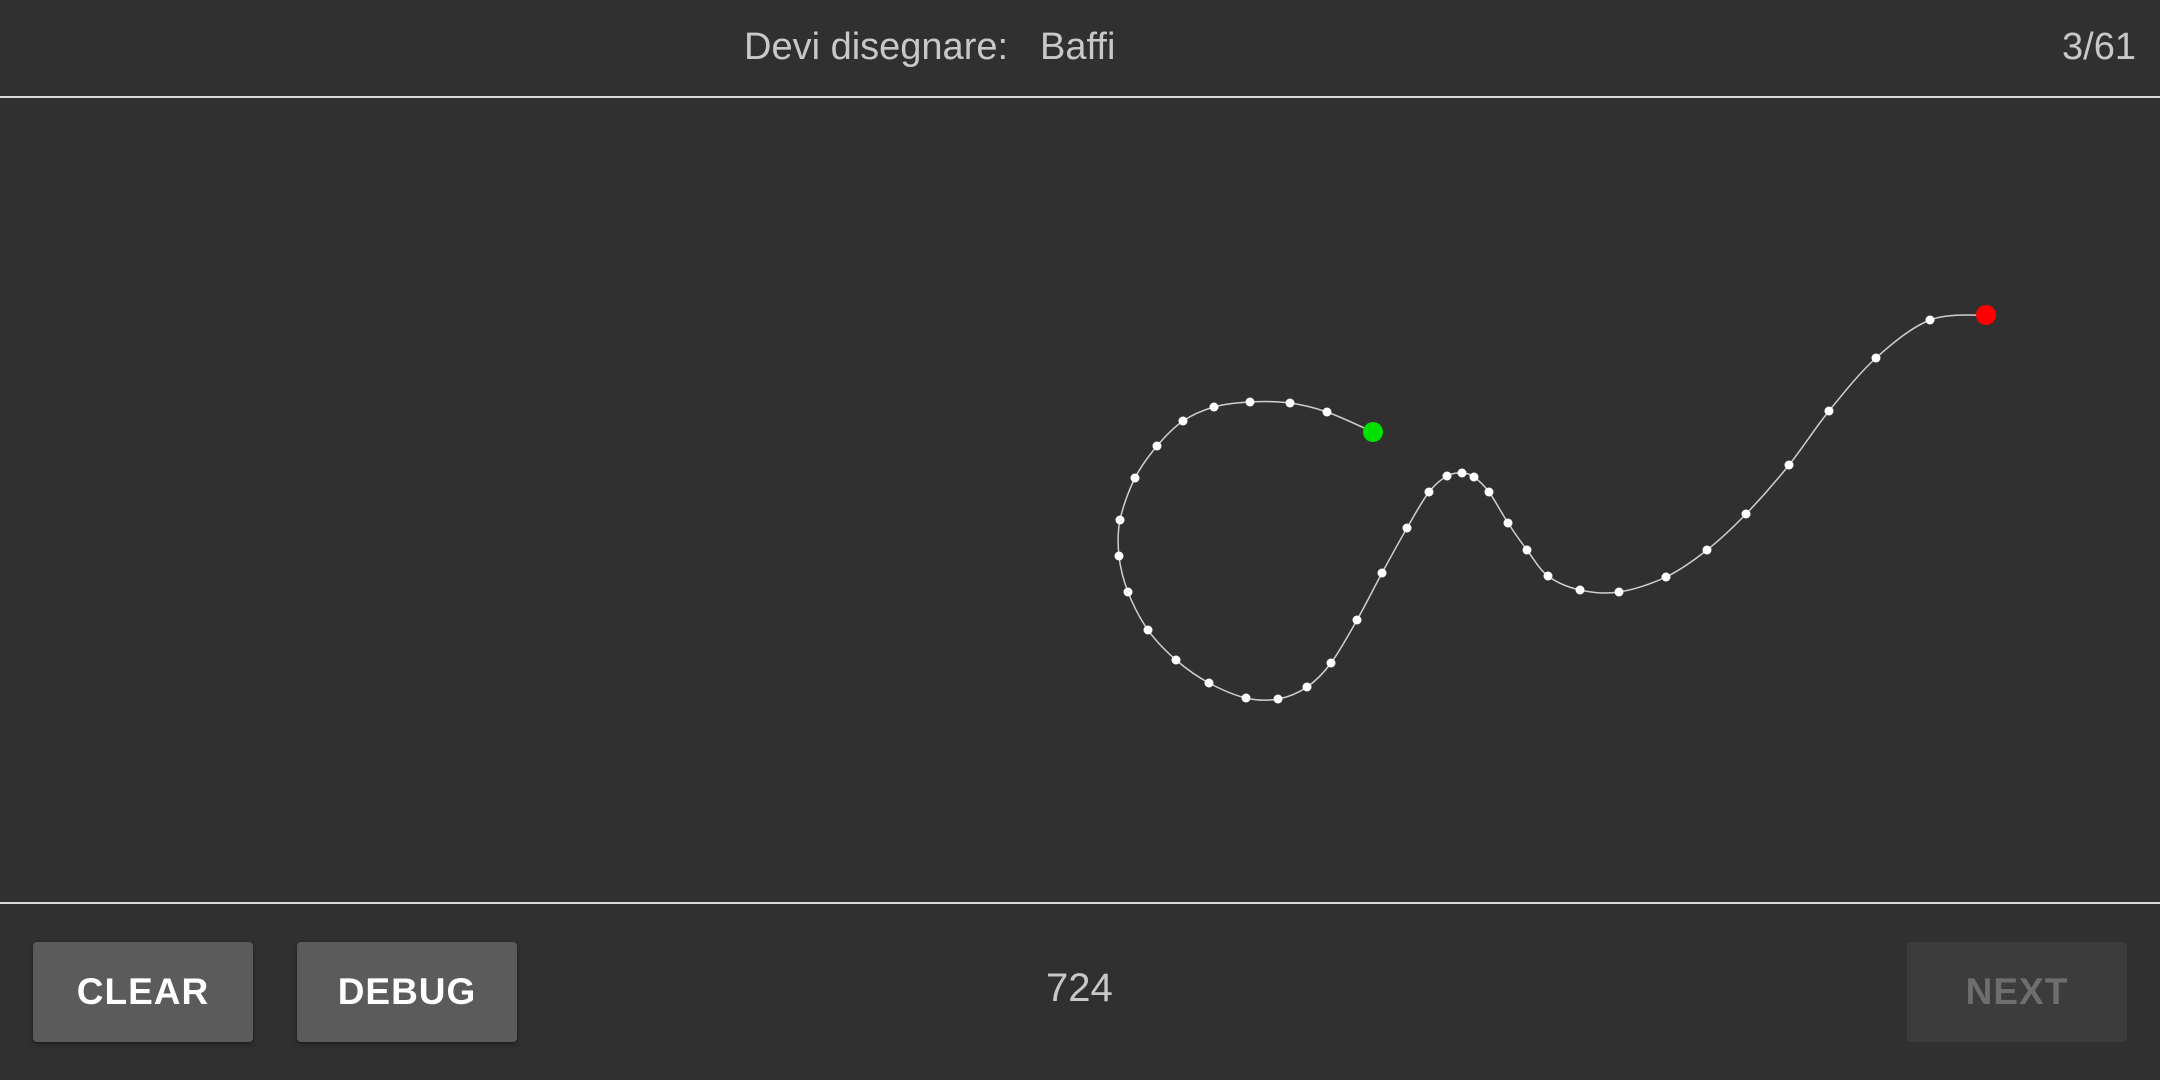  I want to click on header-bar: Devi disegnare: Baffi 3/61, so click(1080, 48).